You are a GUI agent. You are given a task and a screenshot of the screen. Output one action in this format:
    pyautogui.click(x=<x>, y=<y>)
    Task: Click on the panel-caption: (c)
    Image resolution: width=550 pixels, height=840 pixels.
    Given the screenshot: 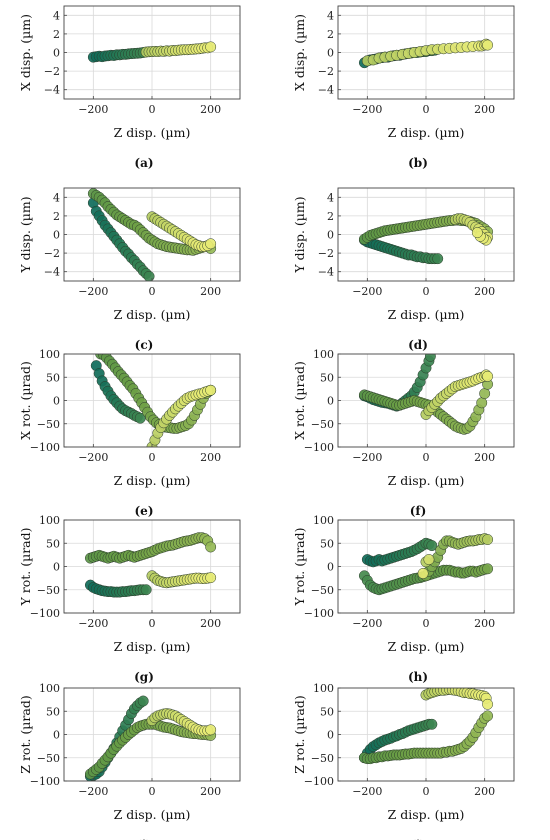 What is the action you would take?
    pyautogui.click(x=144, y=345)
    